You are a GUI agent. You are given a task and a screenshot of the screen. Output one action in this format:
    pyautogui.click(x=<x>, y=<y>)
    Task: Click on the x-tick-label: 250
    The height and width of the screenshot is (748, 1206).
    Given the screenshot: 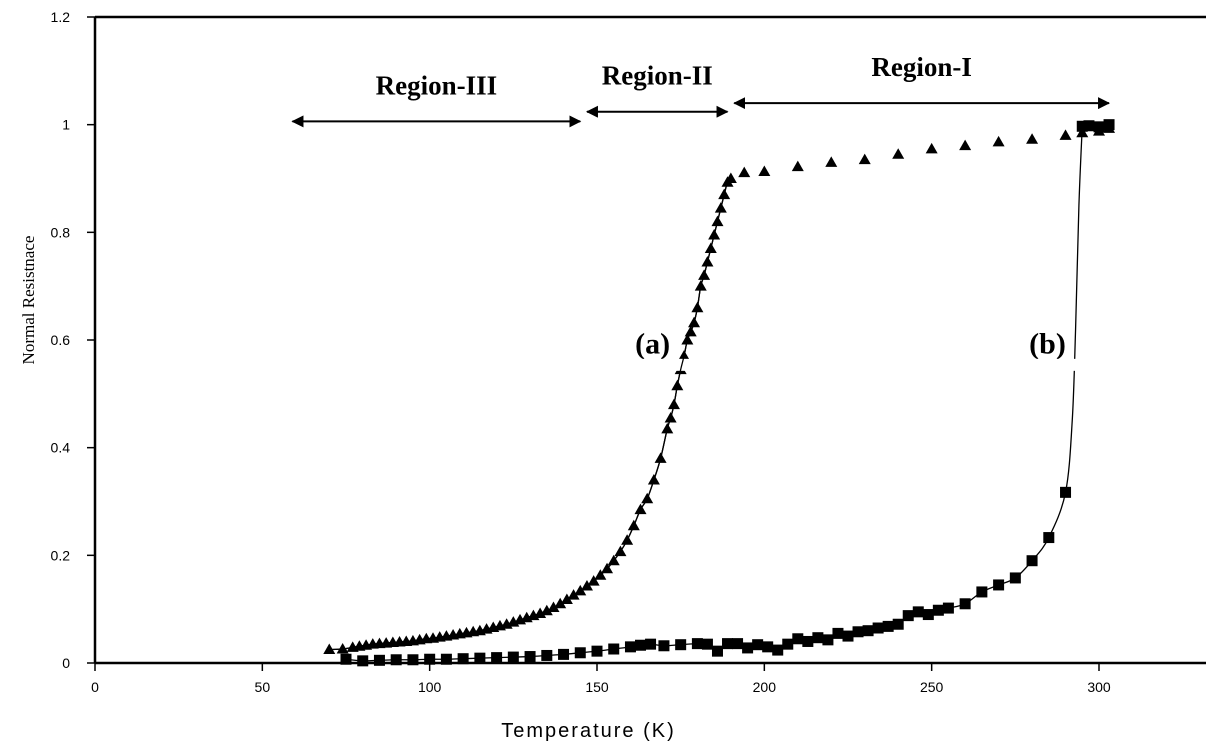 What is the action you would take?
    pyautogui.click(x=932, y=687)
    